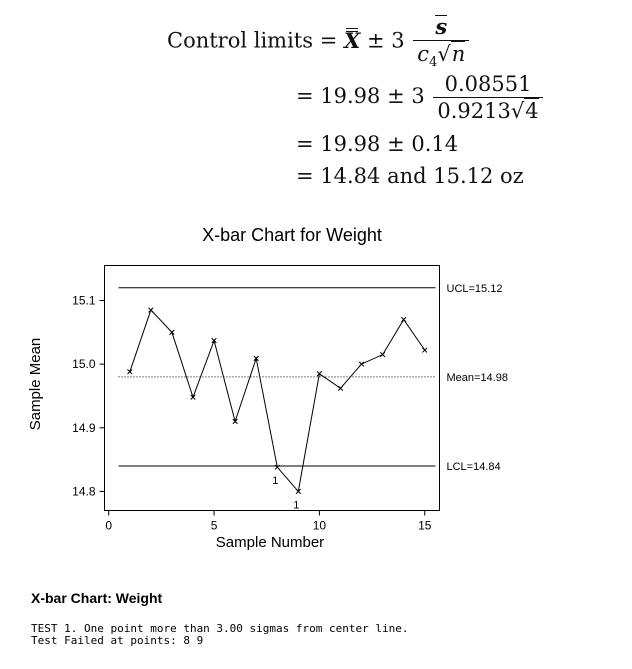 The height and width of the screenshot is (669, 632). Describe the element at coordinates (240, 40) in the screenshot. I see `formula-label: Control limits` at that location.